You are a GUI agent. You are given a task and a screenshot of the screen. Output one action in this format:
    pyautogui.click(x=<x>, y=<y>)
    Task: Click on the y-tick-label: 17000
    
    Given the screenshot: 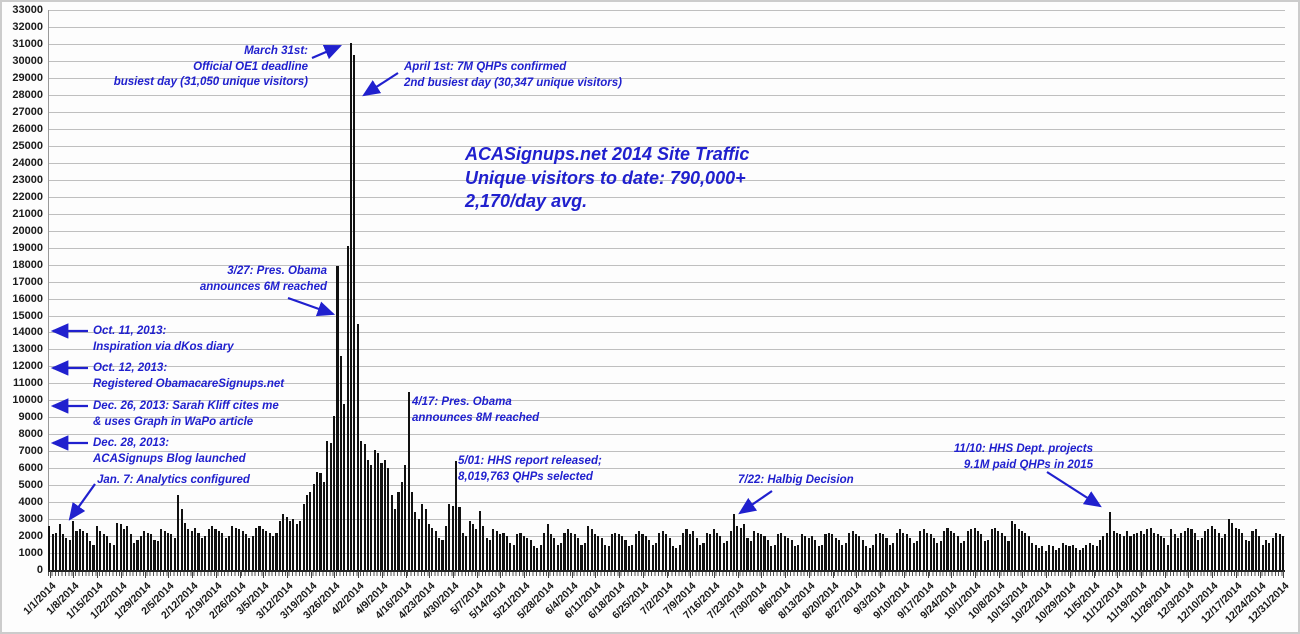 What is the action you would take?
    pyautogui.click(x=27, y=281)
    